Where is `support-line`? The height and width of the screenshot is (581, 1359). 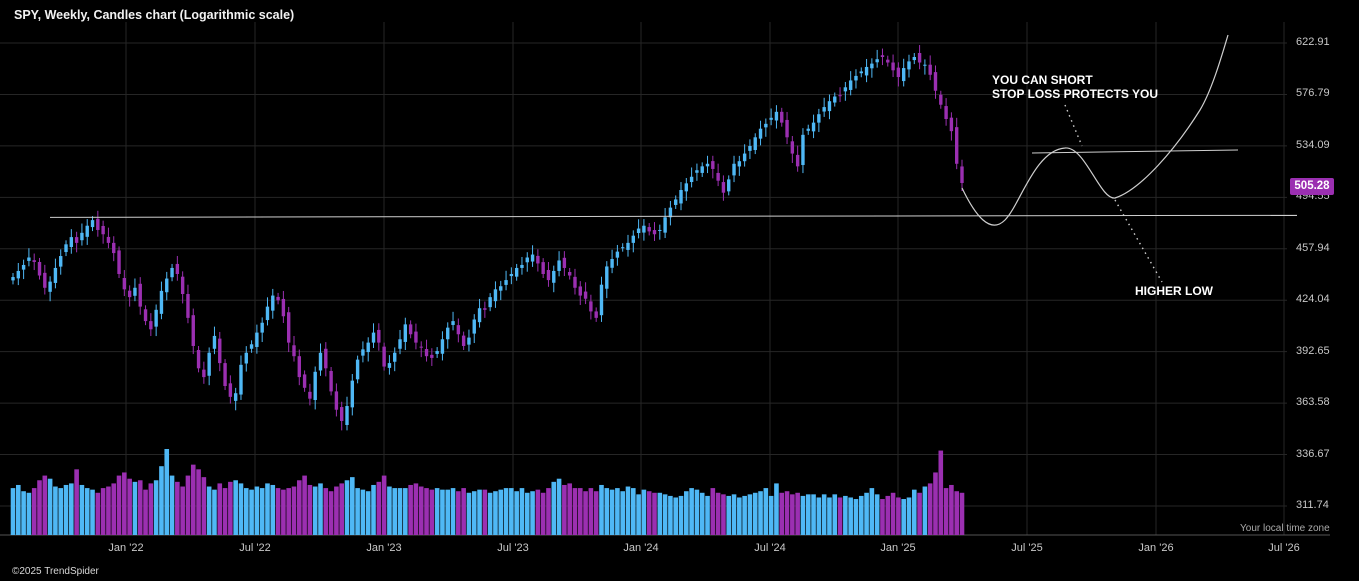 support-line is located at coordinates (673, 216).